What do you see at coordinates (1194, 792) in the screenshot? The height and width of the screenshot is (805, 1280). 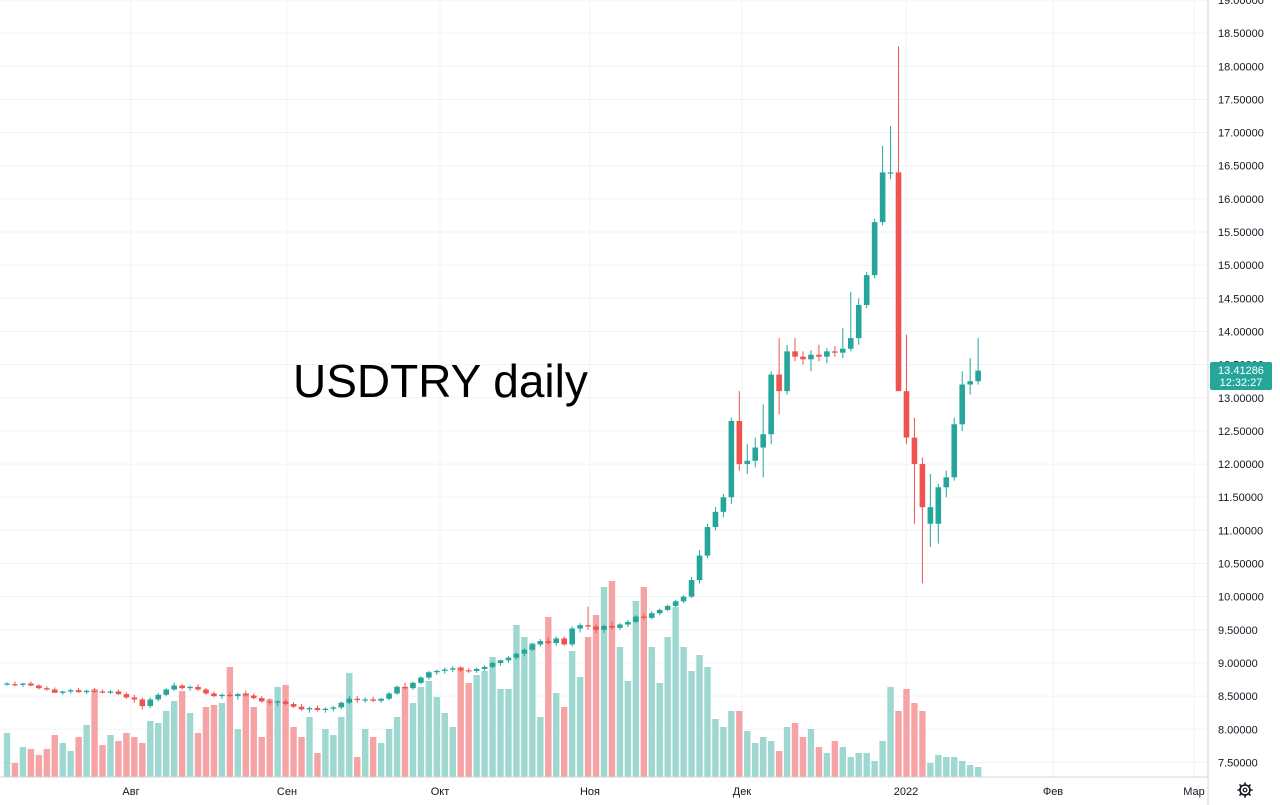 I see `x-tick-label: Мар` at bounding box center [1194, 792].